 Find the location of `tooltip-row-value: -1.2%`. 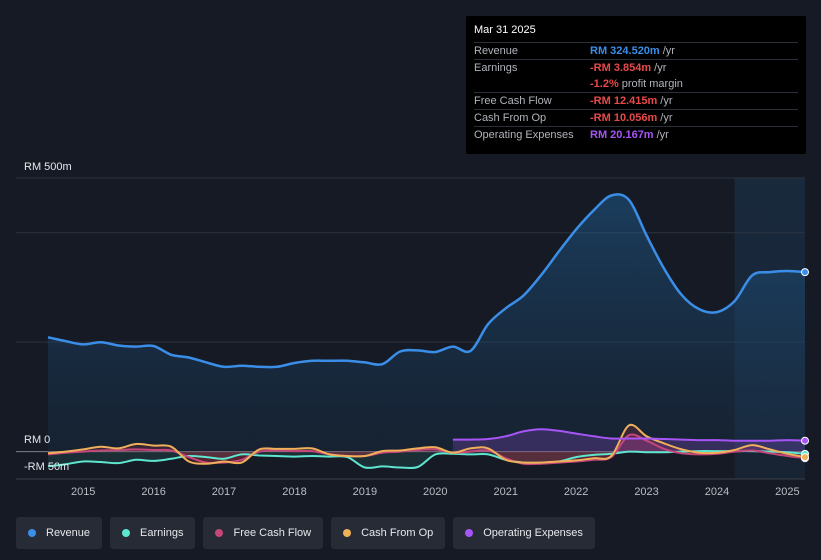

tooltip-row-value: -1.2% is located at coordinates (604, 84).